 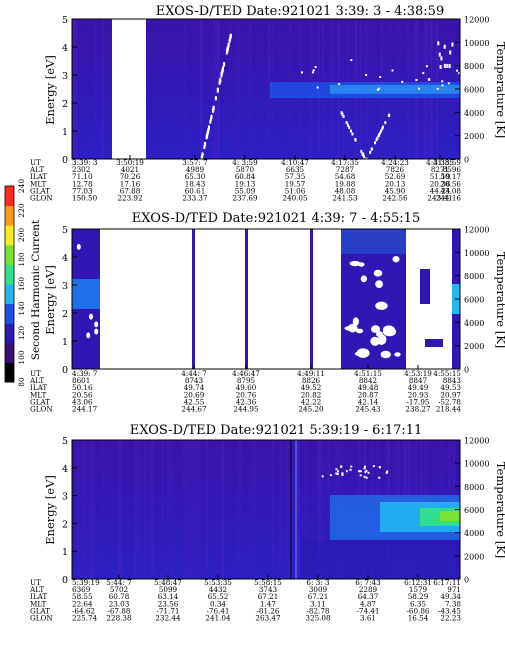 I want to click on row-value: 244.95, so click(x=246, y=409).